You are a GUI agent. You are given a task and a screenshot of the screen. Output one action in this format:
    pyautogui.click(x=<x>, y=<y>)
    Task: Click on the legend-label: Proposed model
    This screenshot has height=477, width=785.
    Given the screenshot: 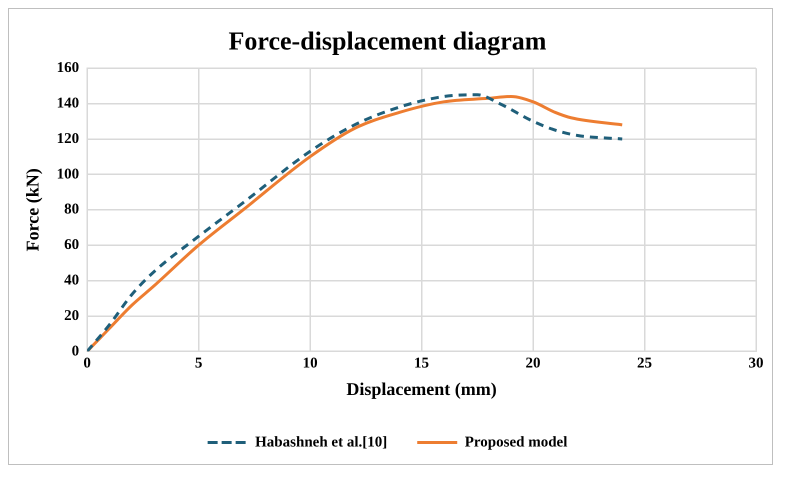 What is the action you would take?
    pyautogui.click(x=516, y=442)
    